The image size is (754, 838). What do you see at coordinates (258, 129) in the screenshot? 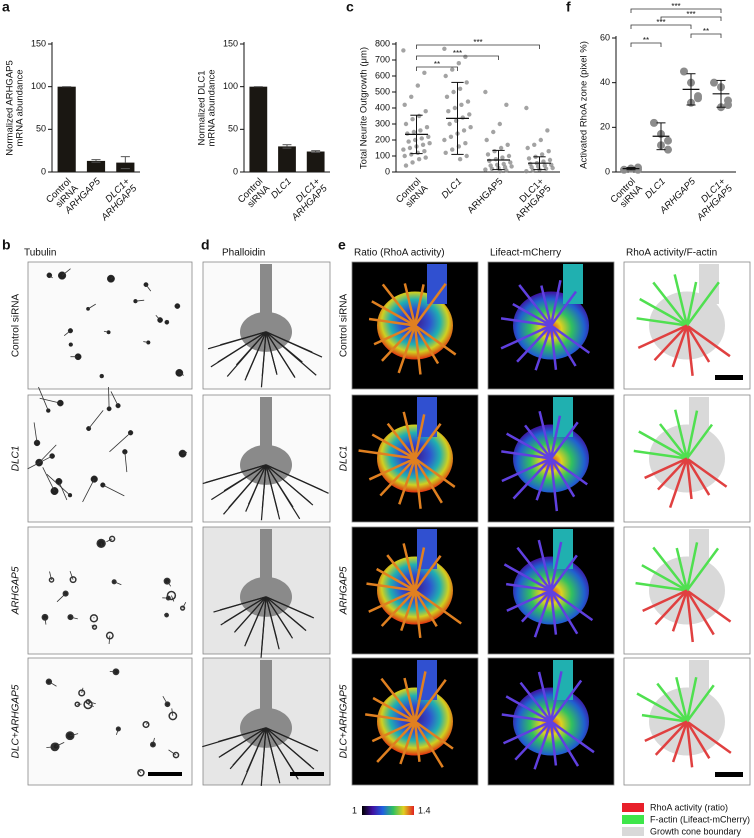
I see `bar` at bounding box center [258, 129].